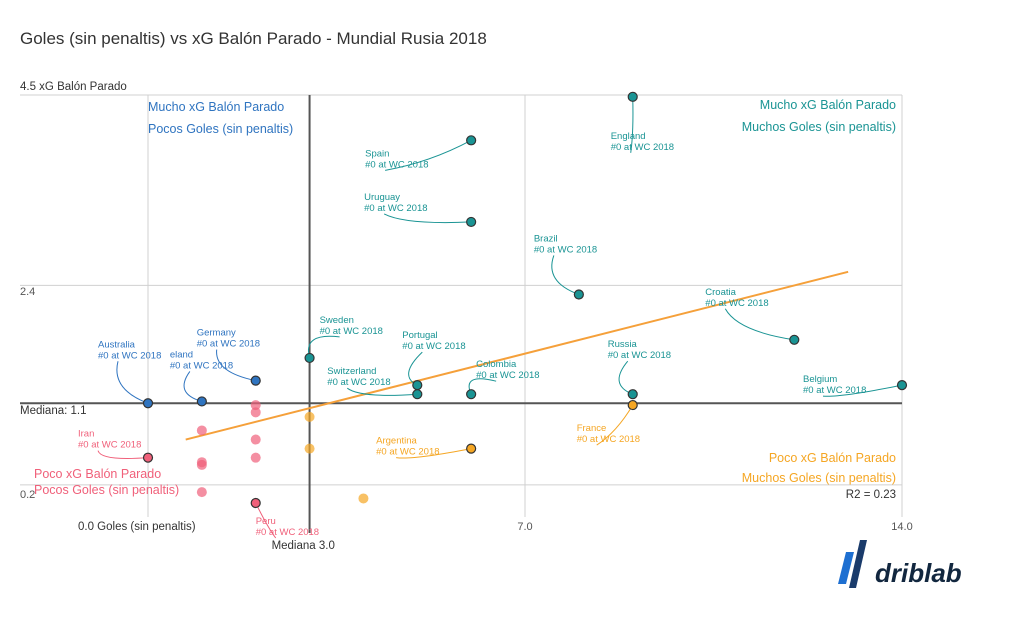  Describe the element at coordinates (181, 354) in the screenshot. I see `point-label-team: eland` at that location.